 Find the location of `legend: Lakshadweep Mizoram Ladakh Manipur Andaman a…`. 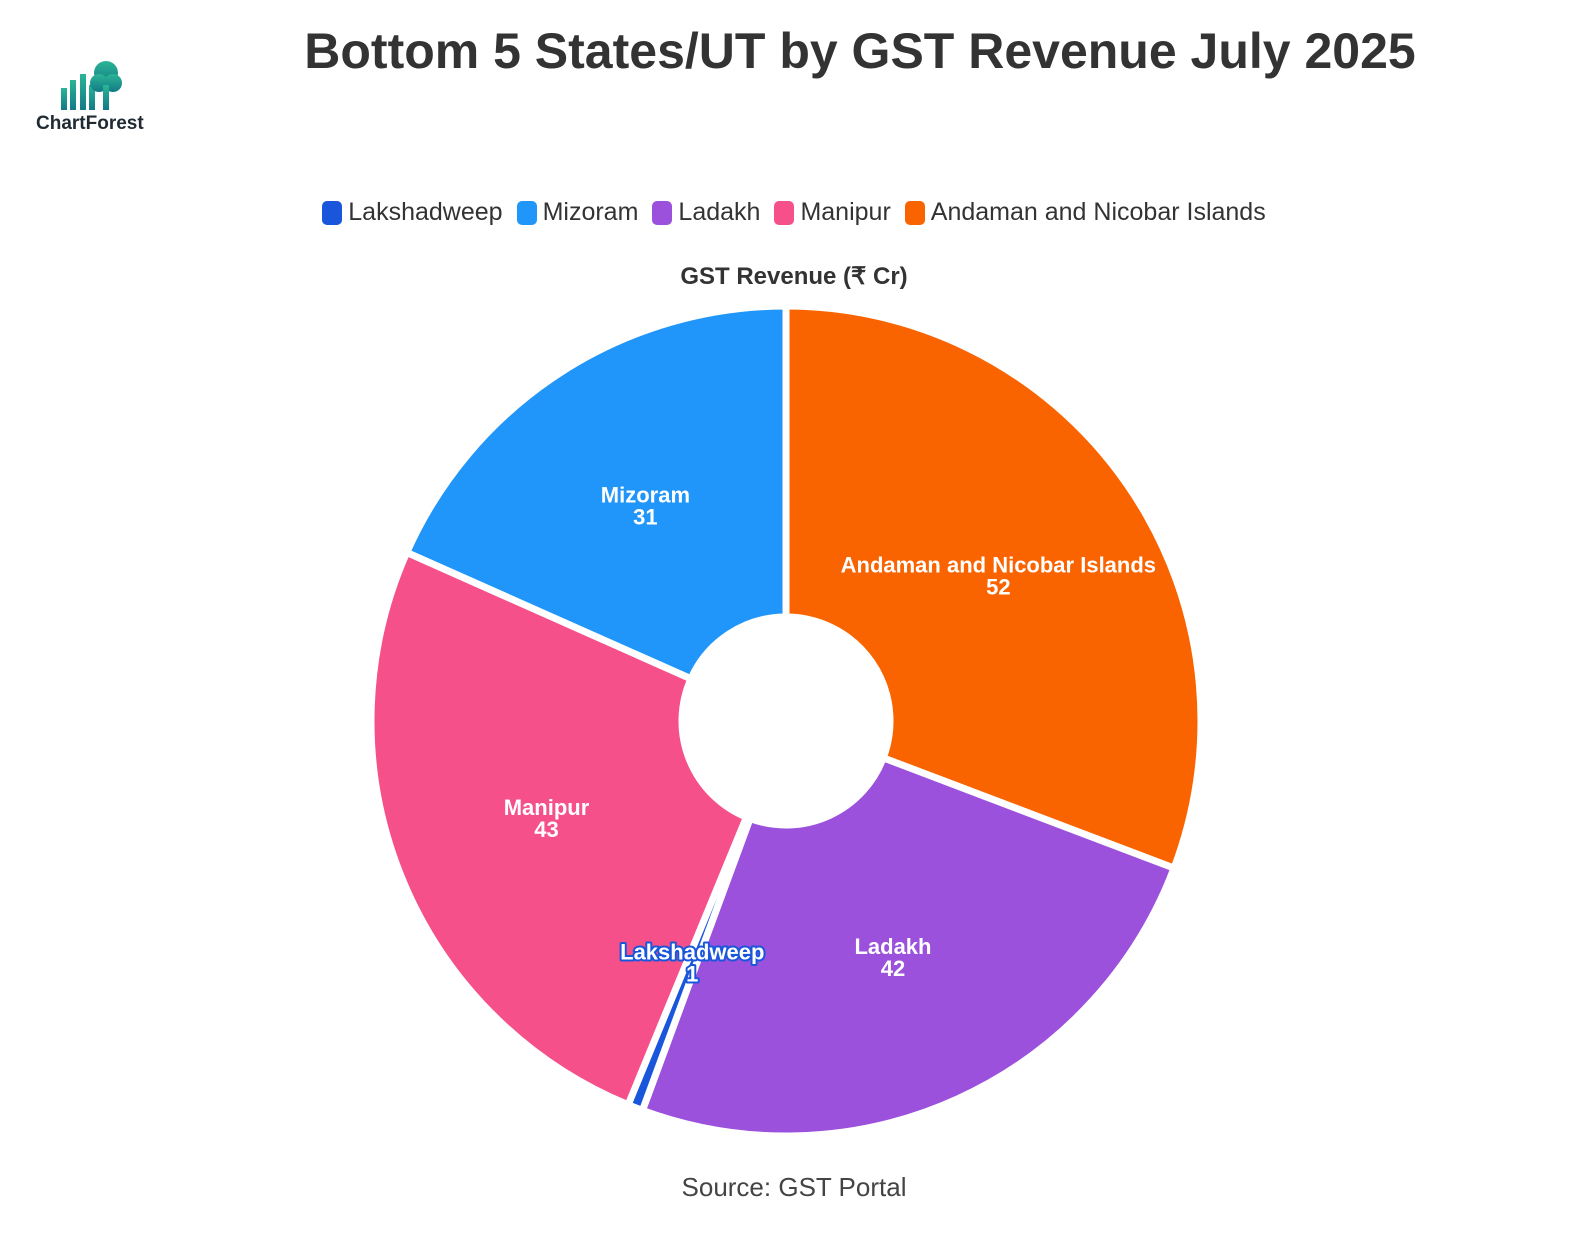

legend: Lakshadweep Mizoram Ladakh Manipur Andaman a… is located at coordinates (794, 212).